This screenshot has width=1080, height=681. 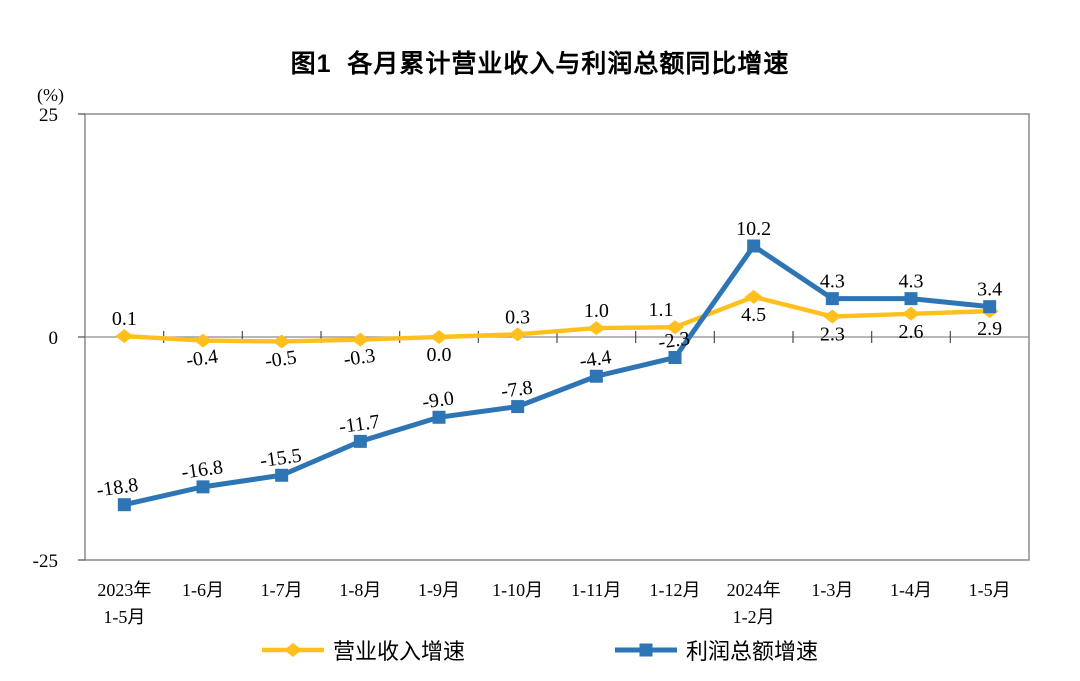 I want to click on data-label: 0.3, so click(x=517, y=317).